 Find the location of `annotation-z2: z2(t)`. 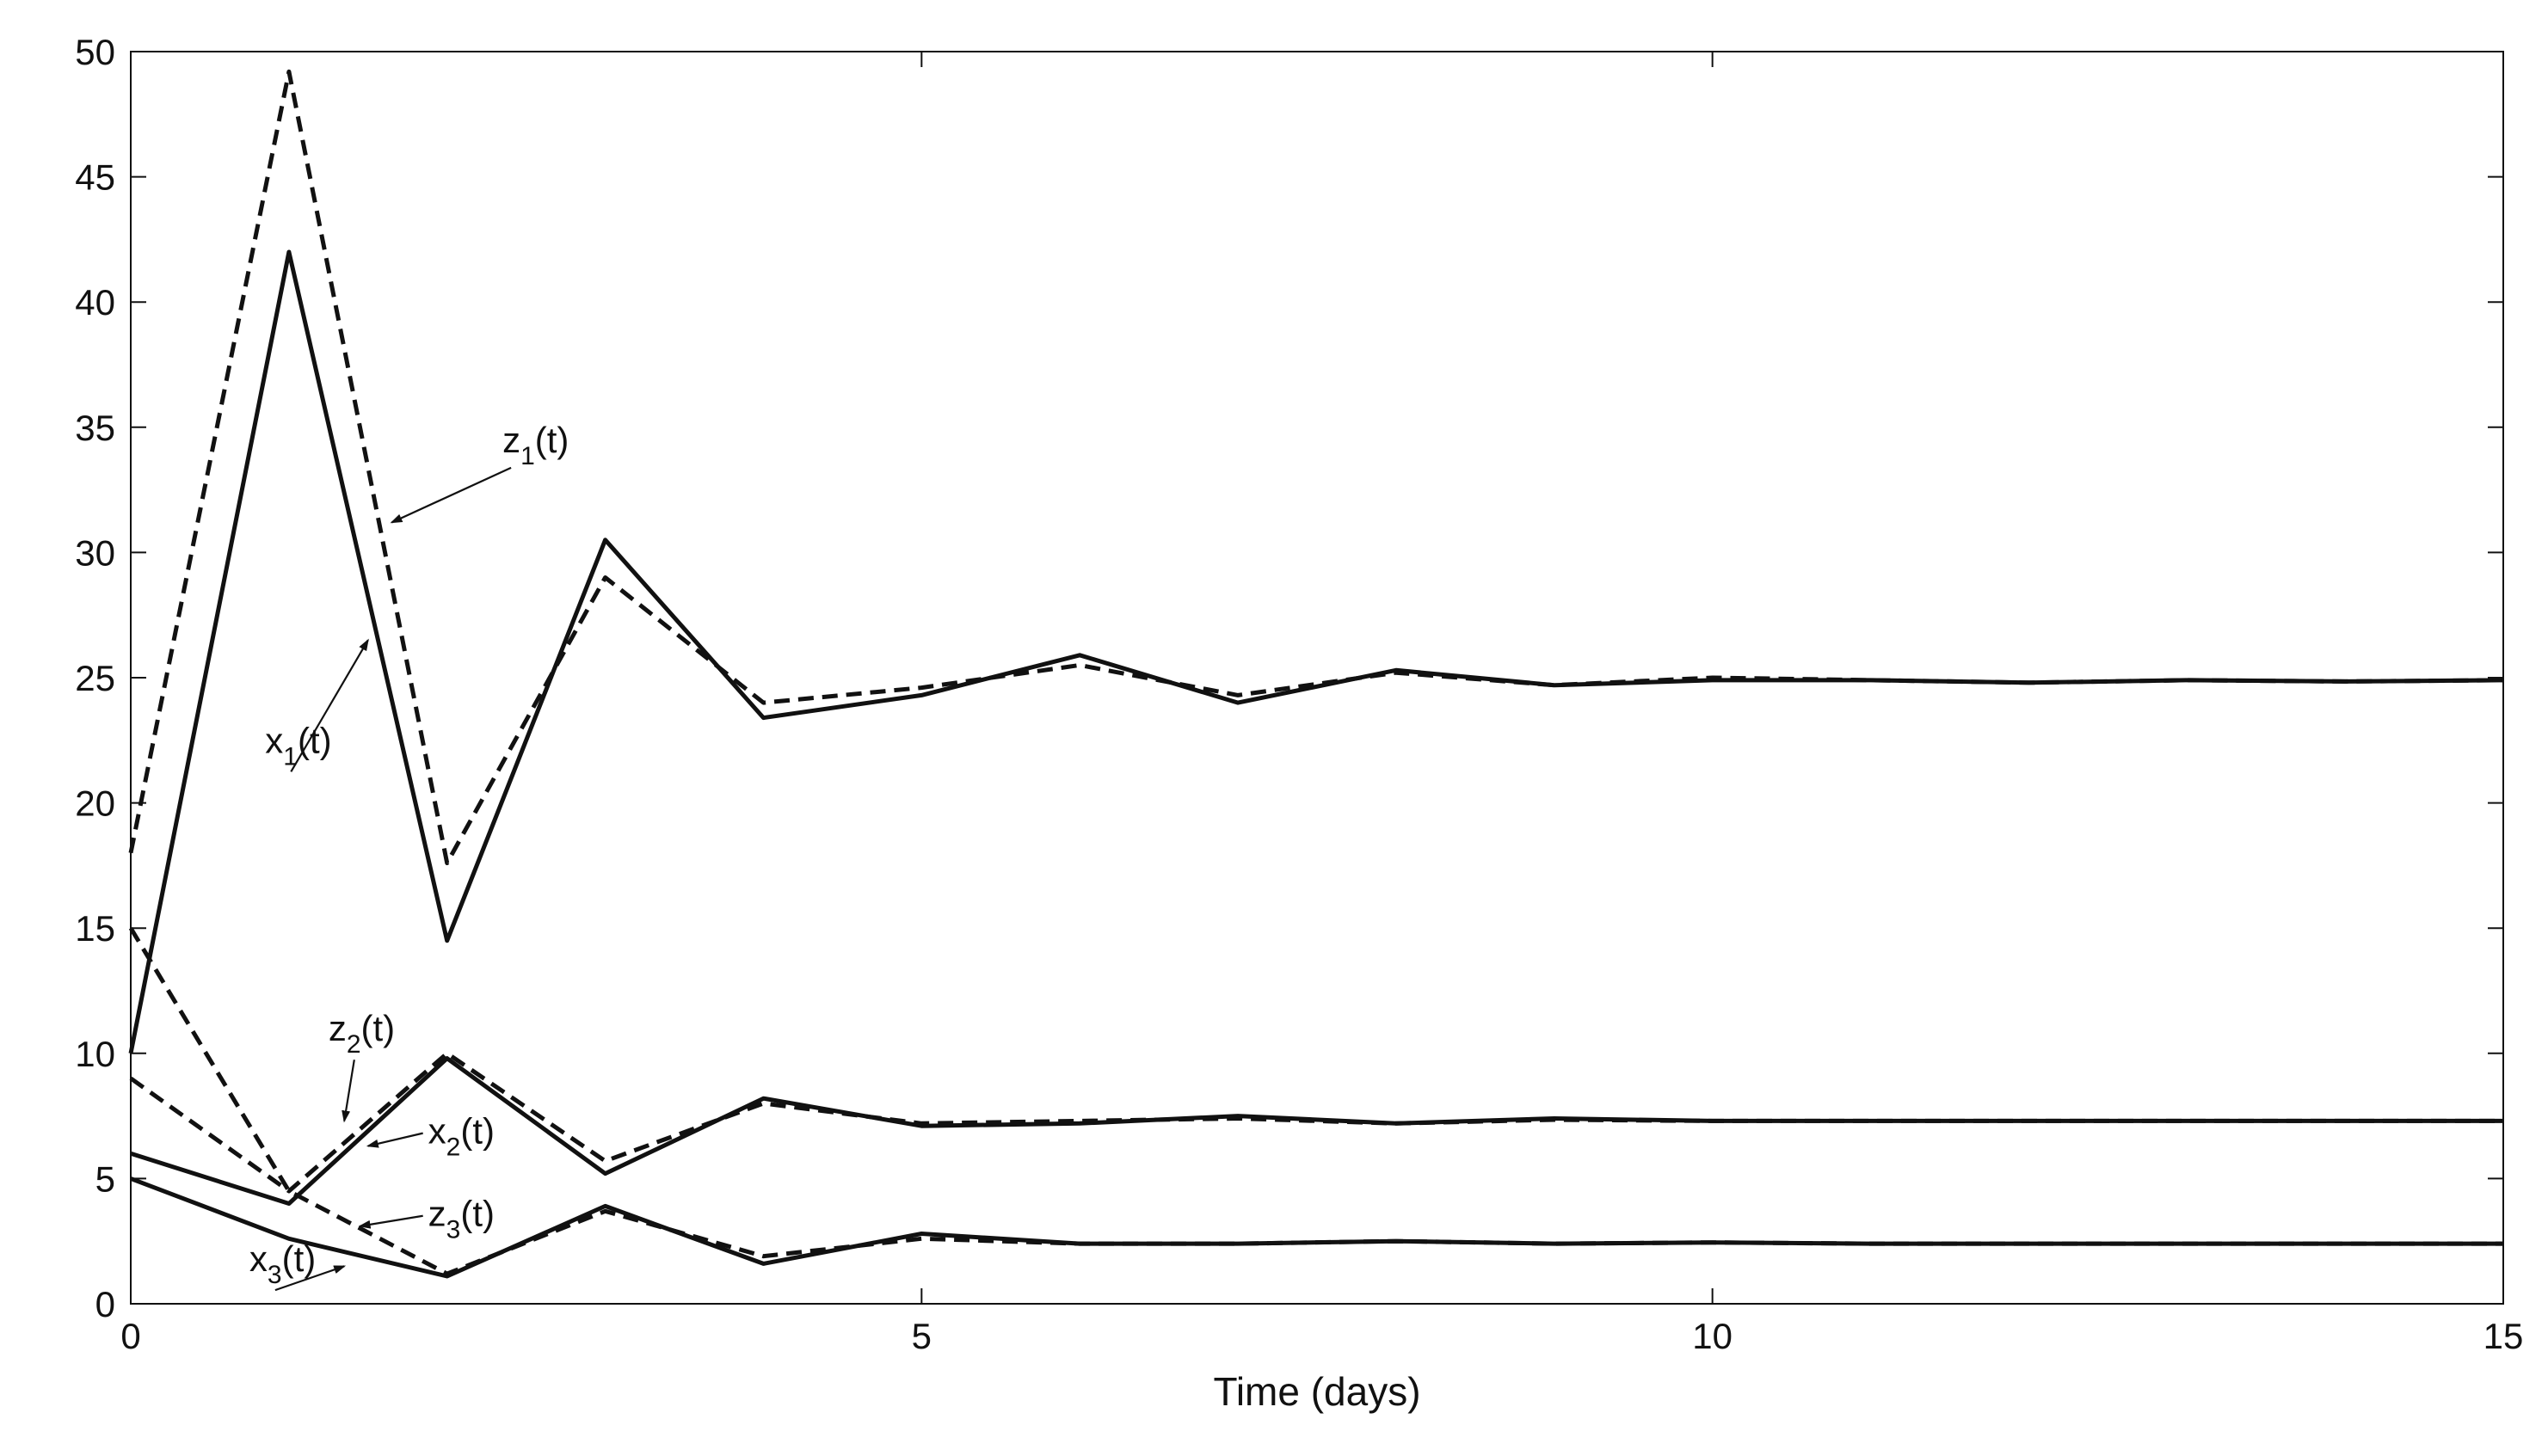

annotation-z2: z2(t) is located at coordinates (362, 1065).